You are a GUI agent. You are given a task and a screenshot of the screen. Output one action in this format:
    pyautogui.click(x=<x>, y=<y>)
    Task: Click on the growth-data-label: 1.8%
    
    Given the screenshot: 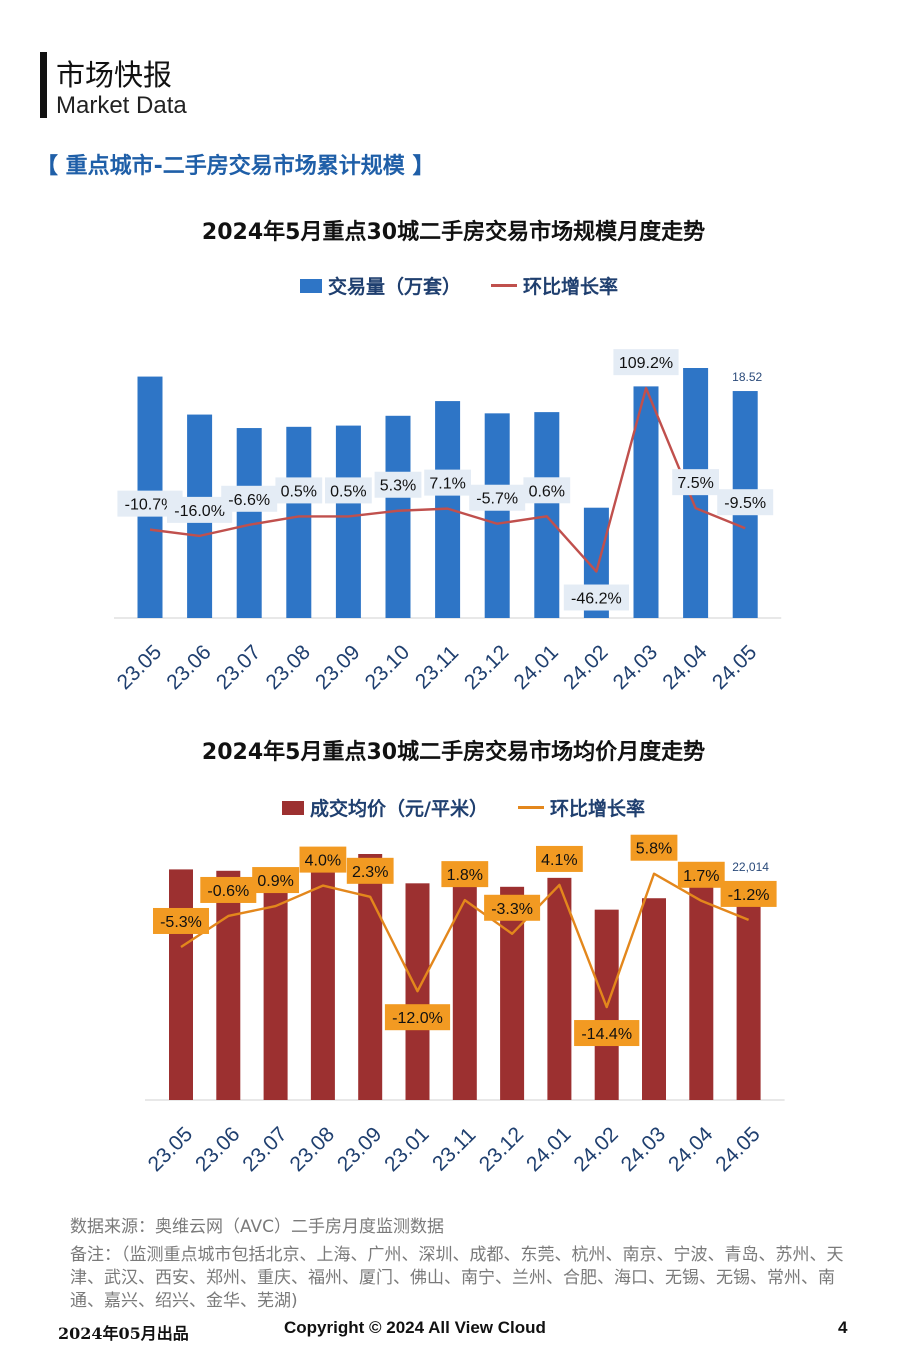 What is the action you would take?
    pyautogui.click(x=465, y=875)
    